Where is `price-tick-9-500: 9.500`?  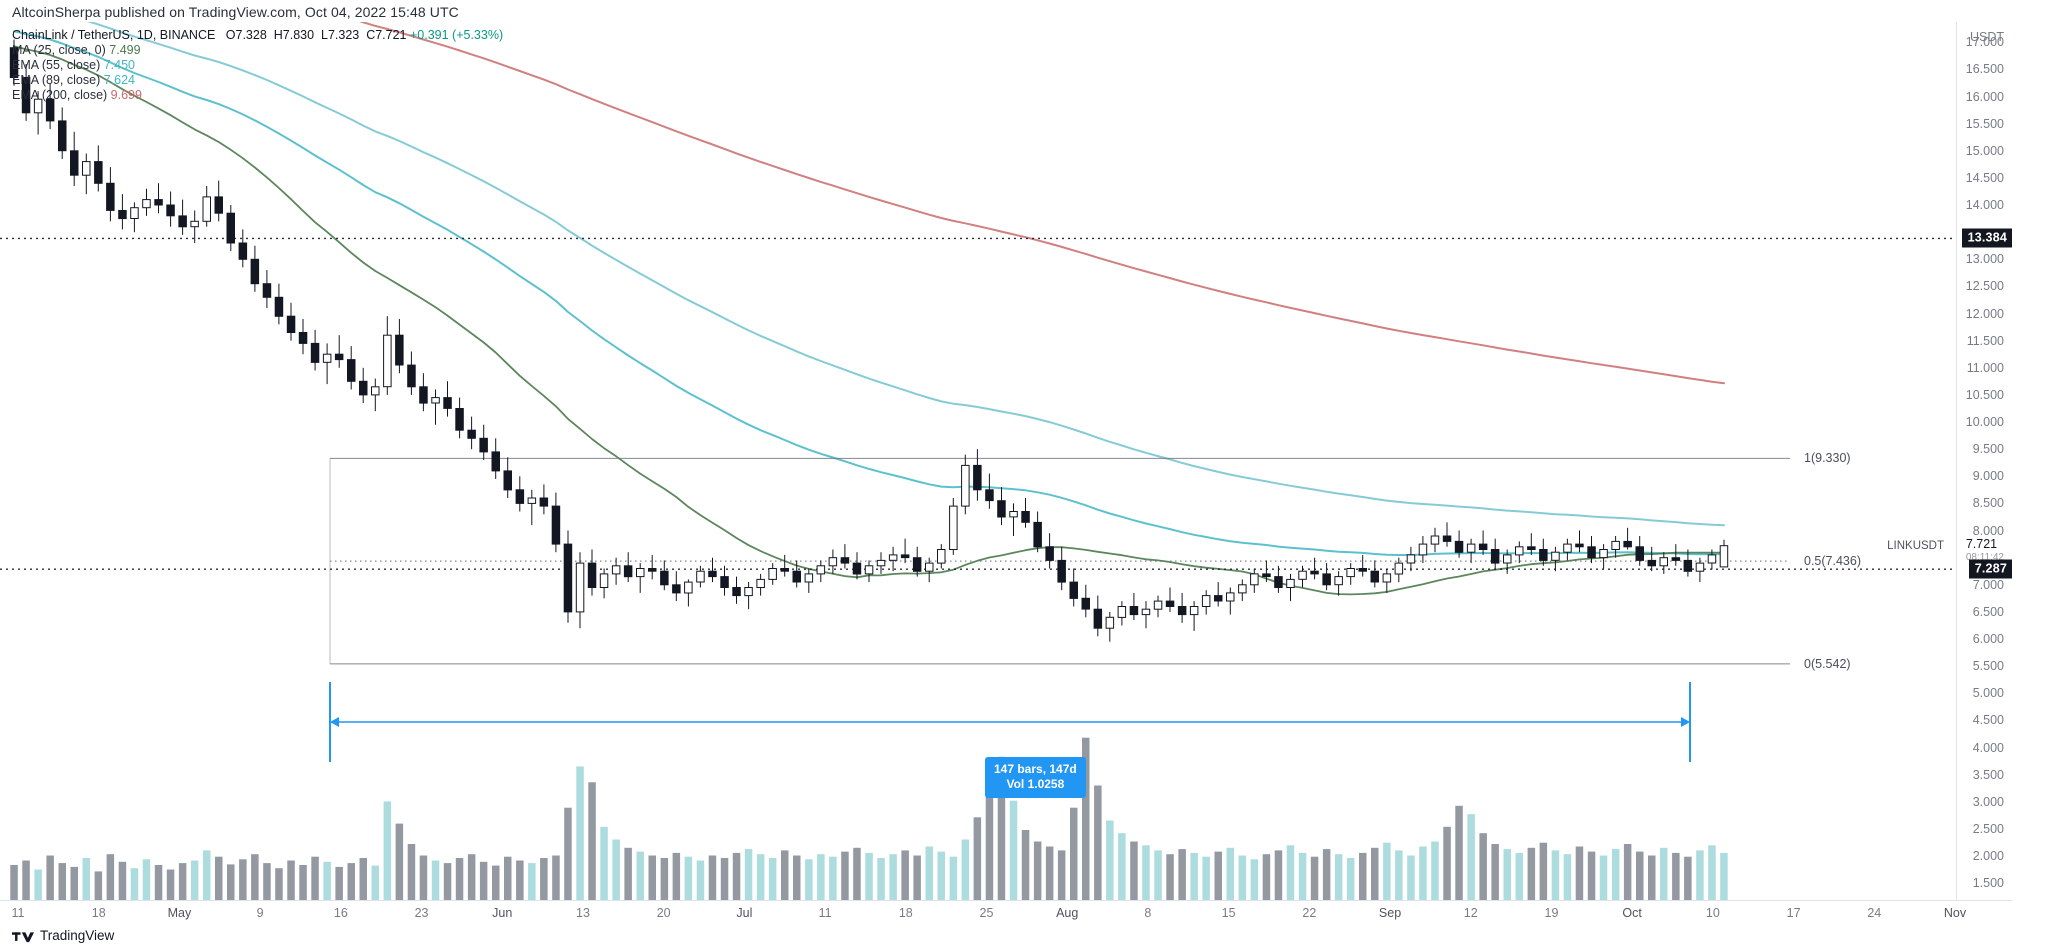
price-tick-9-500: 9.500 is located at coordinates (1988, 449).